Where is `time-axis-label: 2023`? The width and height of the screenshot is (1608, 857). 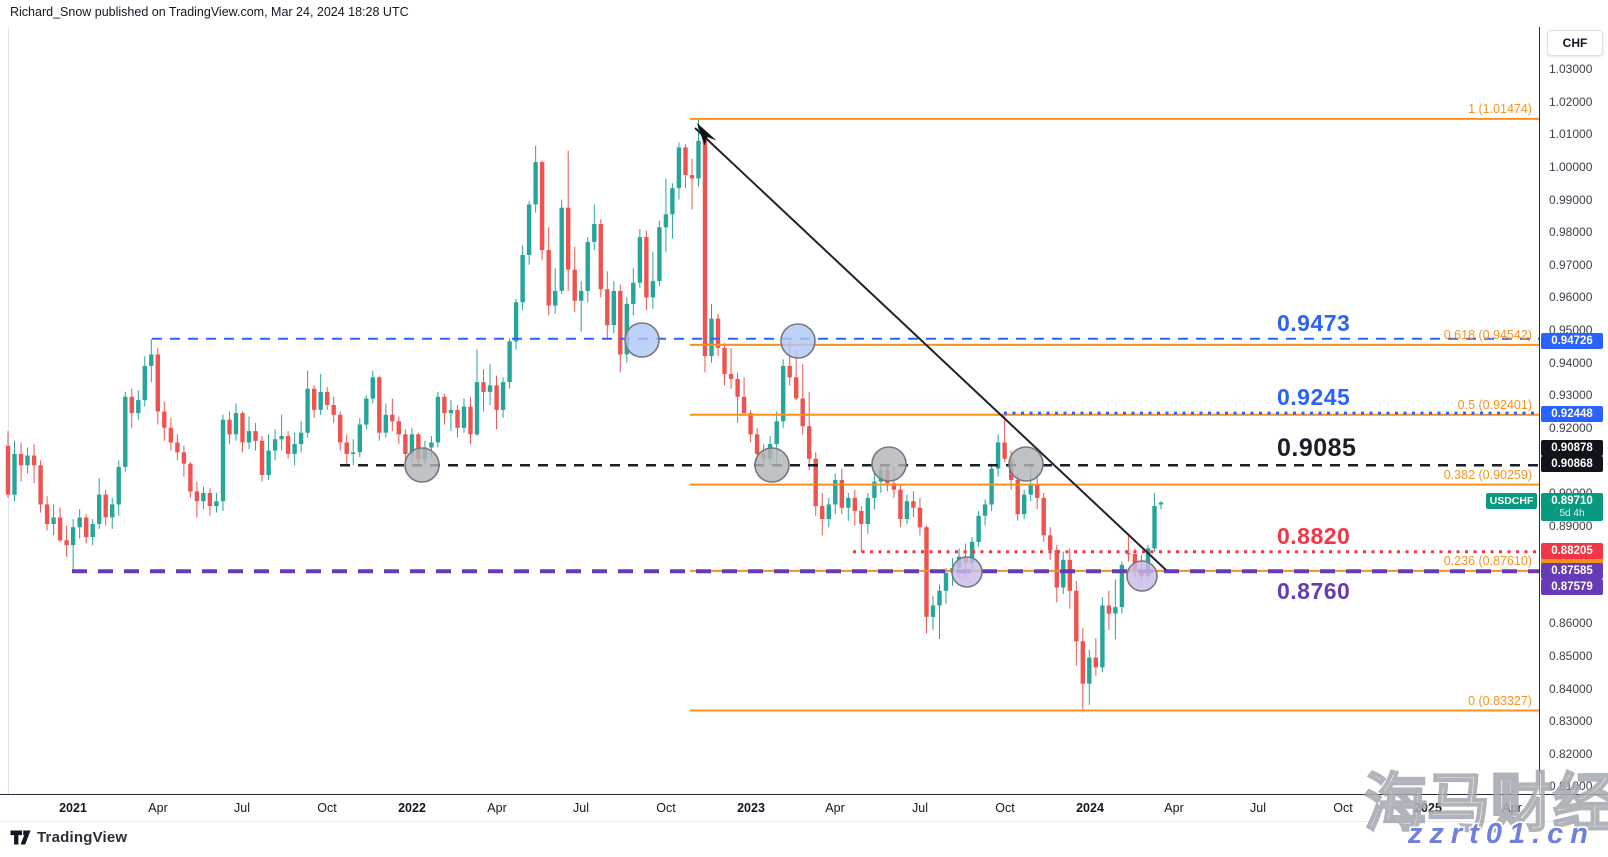 time-axis-label: 2023 is located at coordinates (751, 808).